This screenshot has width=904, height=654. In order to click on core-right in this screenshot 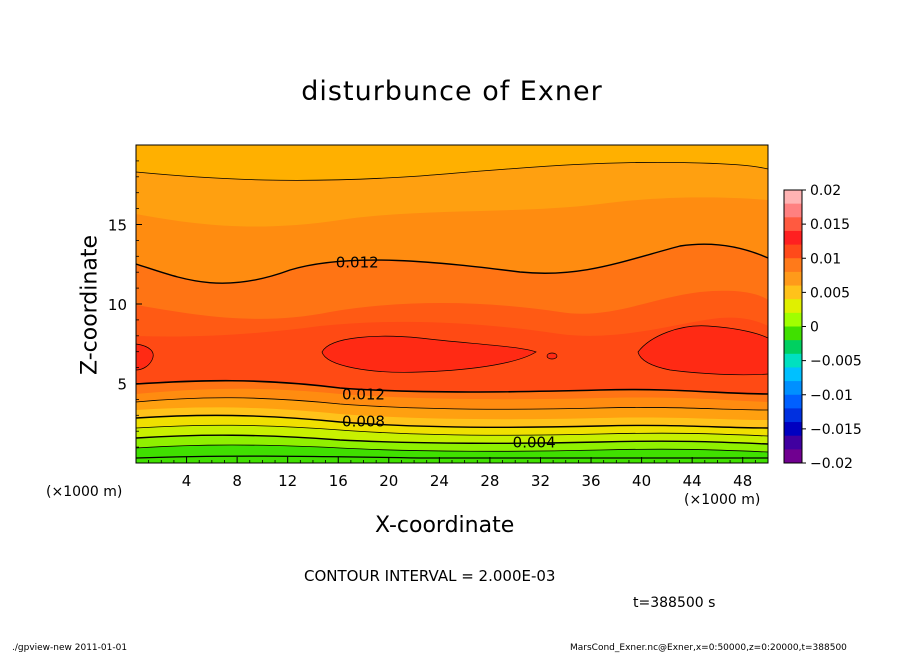, I will do `click(702, 350)`.